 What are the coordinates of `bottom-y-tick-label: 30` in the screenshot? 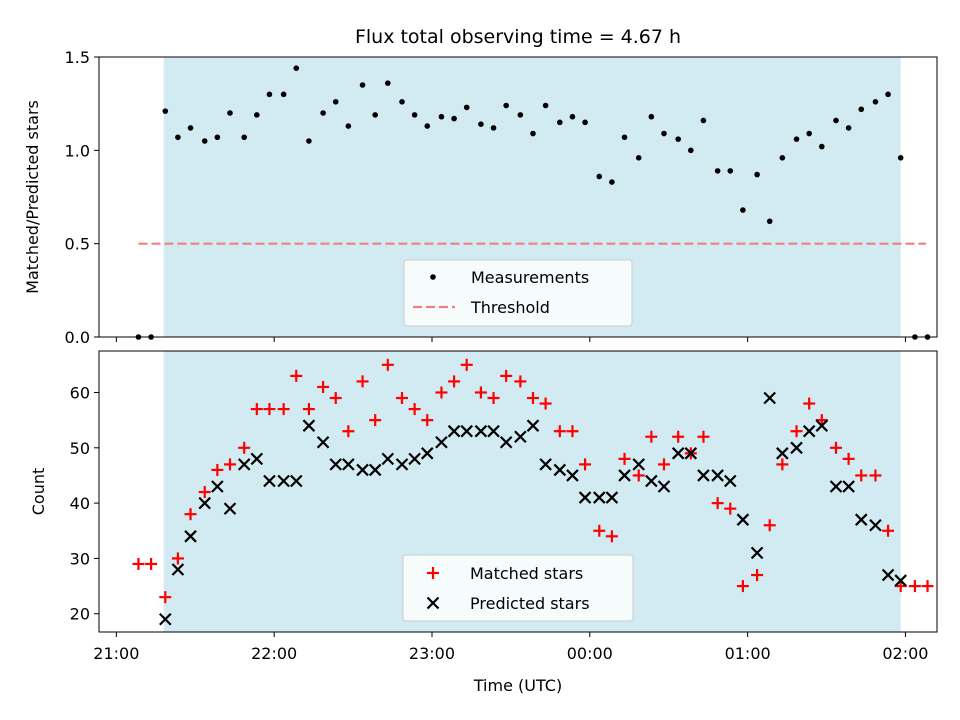 It's located at (80, 558).